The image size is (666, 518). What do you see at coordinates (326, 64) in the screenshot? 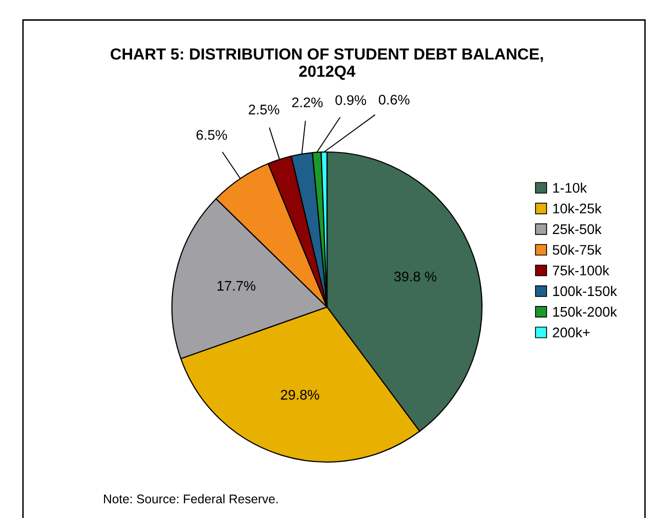
I see `chart-title: CHART 5: DISTRIBUTION OF STUDENT DEBT BALANCE, 2012Q4` at bounding box center [326, 64].